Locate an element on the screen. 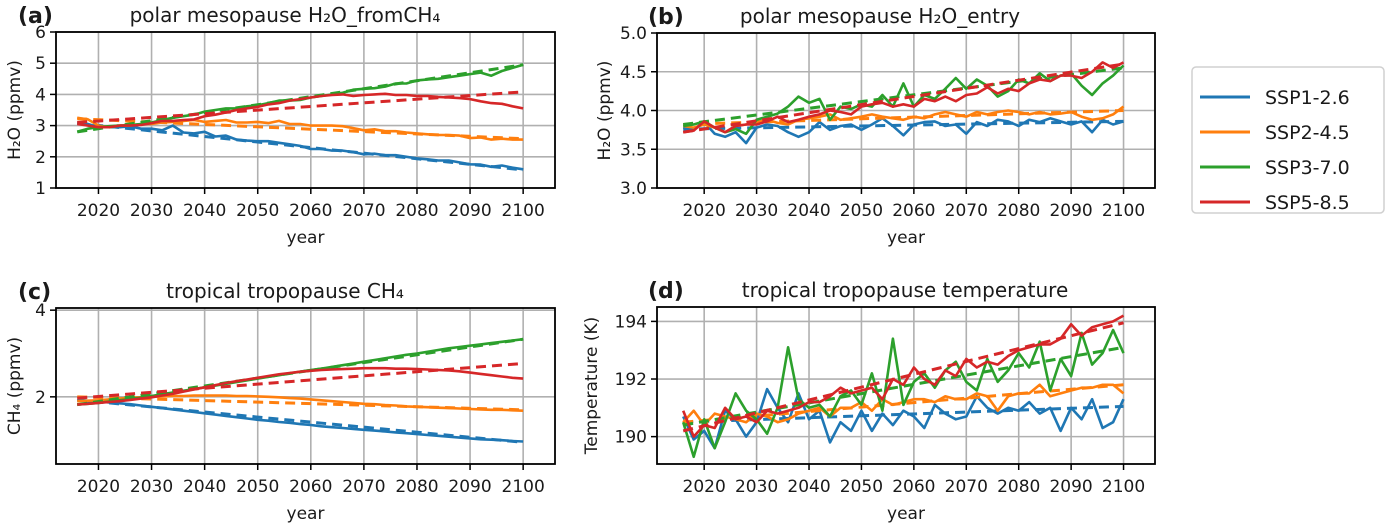 The width and height of the screenshot is (1386, 525). y-tick-label-6: 6 is located at coordinates (40, 33).